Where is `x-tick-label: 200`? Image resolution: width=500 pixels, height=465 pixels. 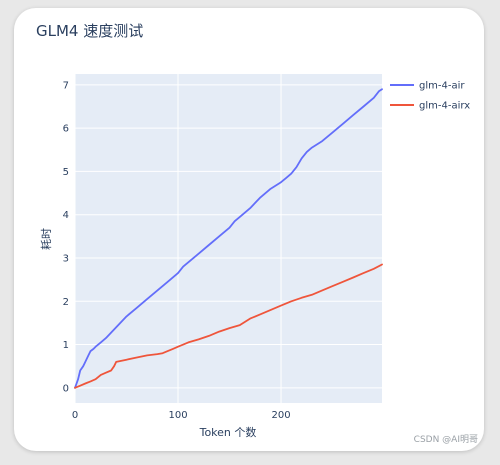
x-tick-label: 200 is located at coordinates (280, 415).